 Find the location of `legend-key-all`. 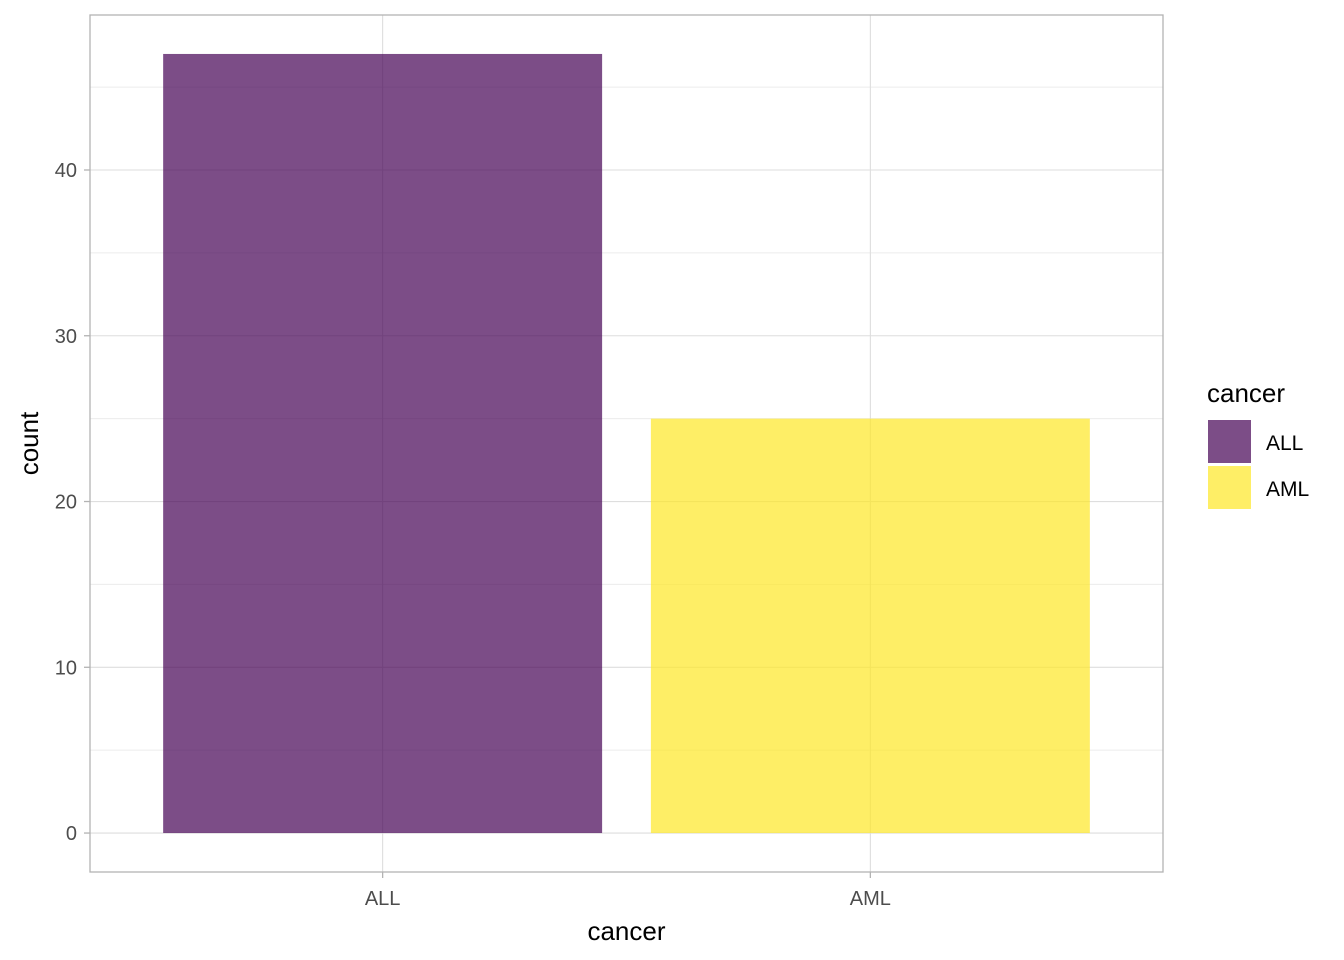

legend-key-all is located at coordinates (1229, 441).